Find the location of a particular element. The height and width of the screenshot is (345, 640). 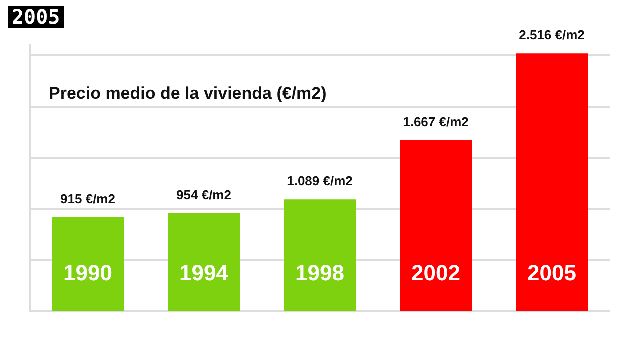

data-label: 954 €/m2 is located at coordinates (204, 194).